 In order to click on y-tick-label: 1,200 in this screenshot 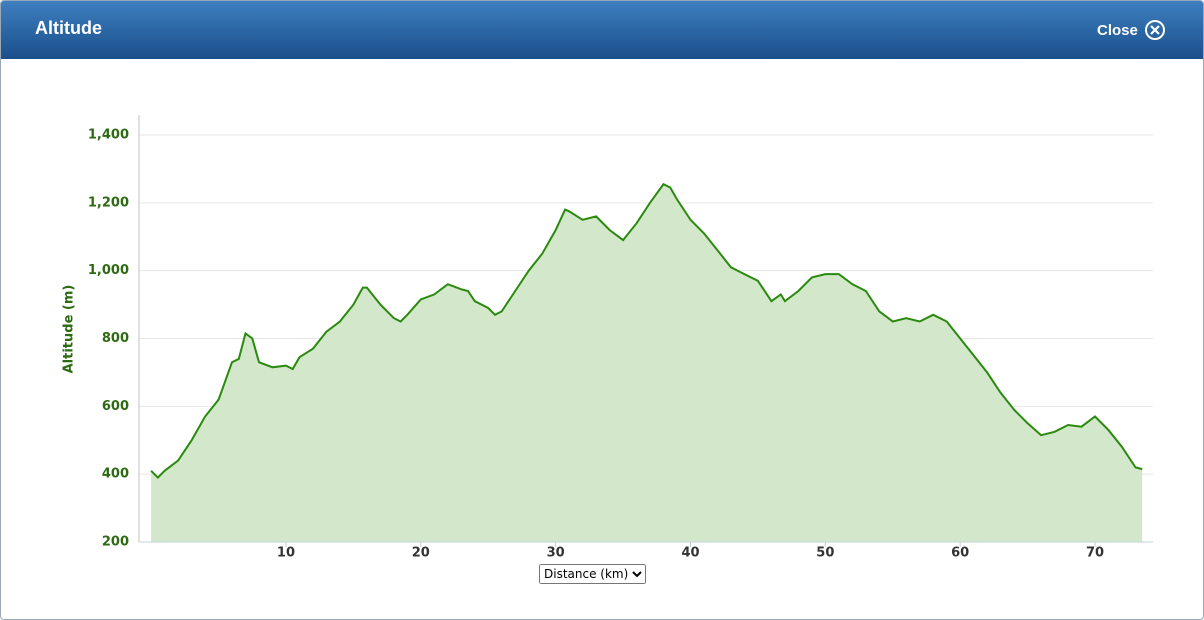, I will do `click(108, 202)`.